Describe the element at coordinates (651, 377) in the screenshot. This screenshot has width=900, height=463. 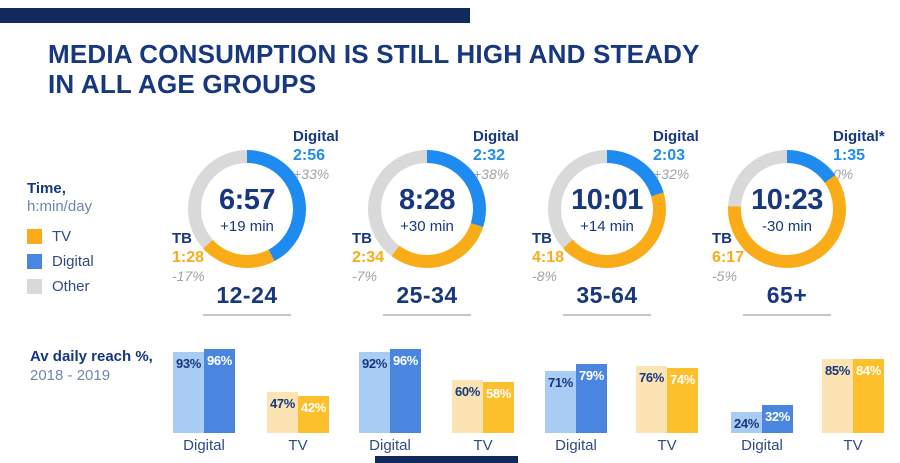
I see `bar-tv-2018-35-64-value: 76%` at that location.